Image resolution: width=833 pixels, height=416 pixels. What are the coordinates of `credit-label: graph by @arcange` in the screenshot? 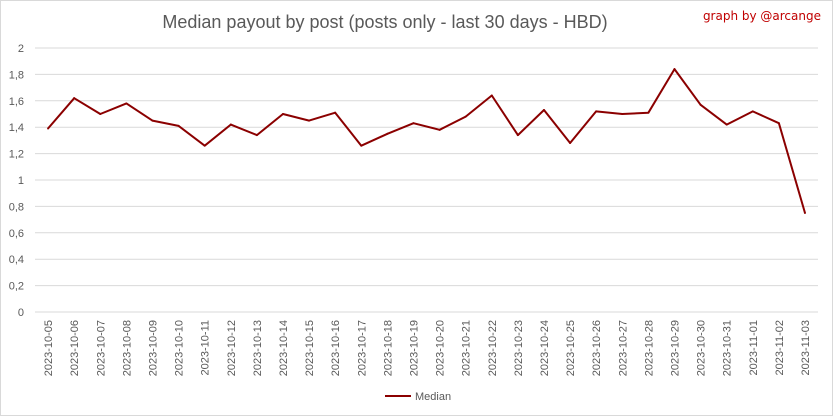 It's located at (761, 16).